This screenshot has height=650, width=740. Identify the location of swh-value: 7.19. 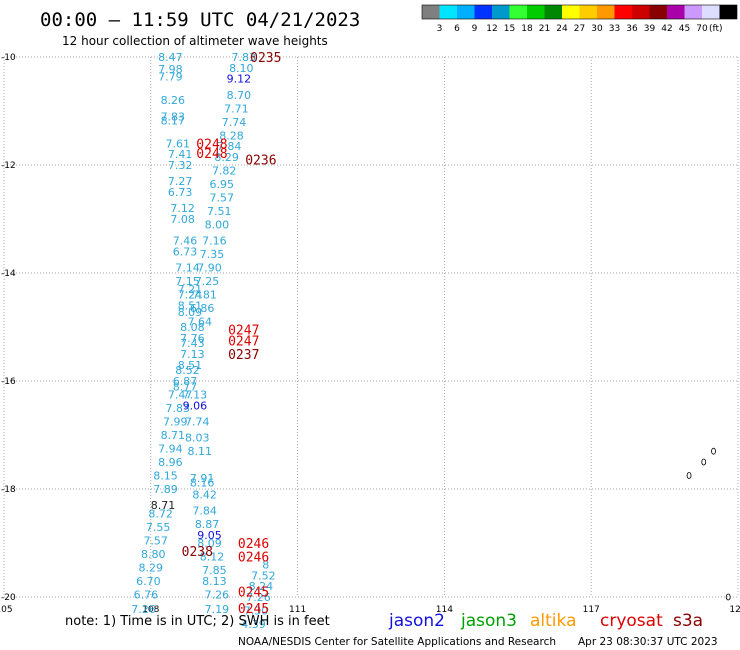
(217, 609).